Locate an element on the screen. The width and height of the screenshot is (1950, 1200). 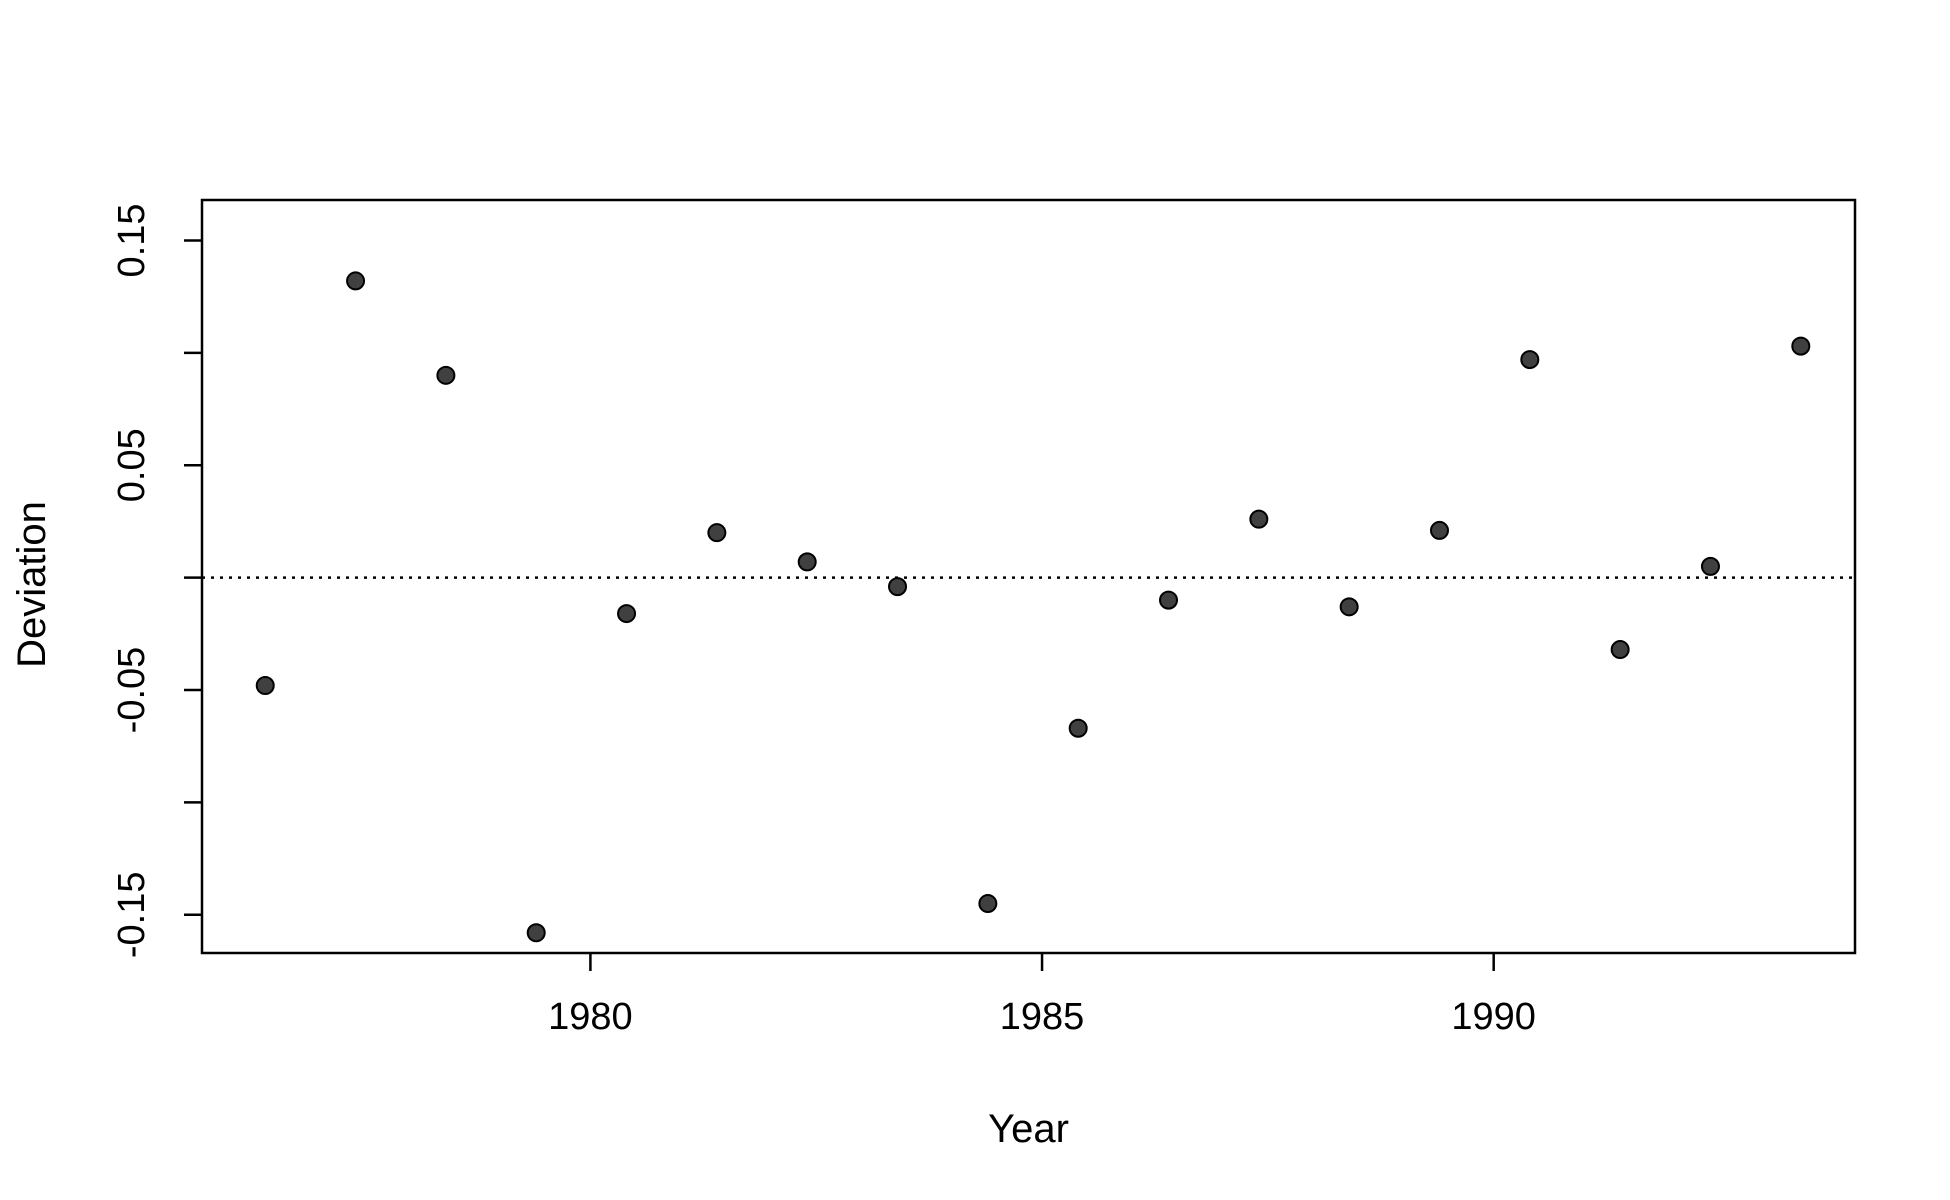
y-tick-label: -0.15 is located at coordinates (132, 914).